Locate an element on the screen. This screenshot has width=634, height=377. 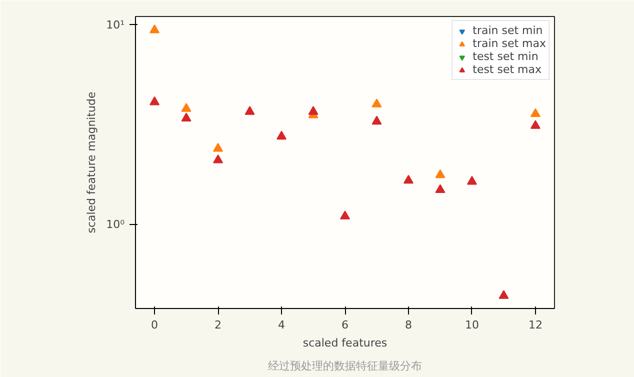
y-tick-label: 10⁰ is located at coordinates (116, 225).